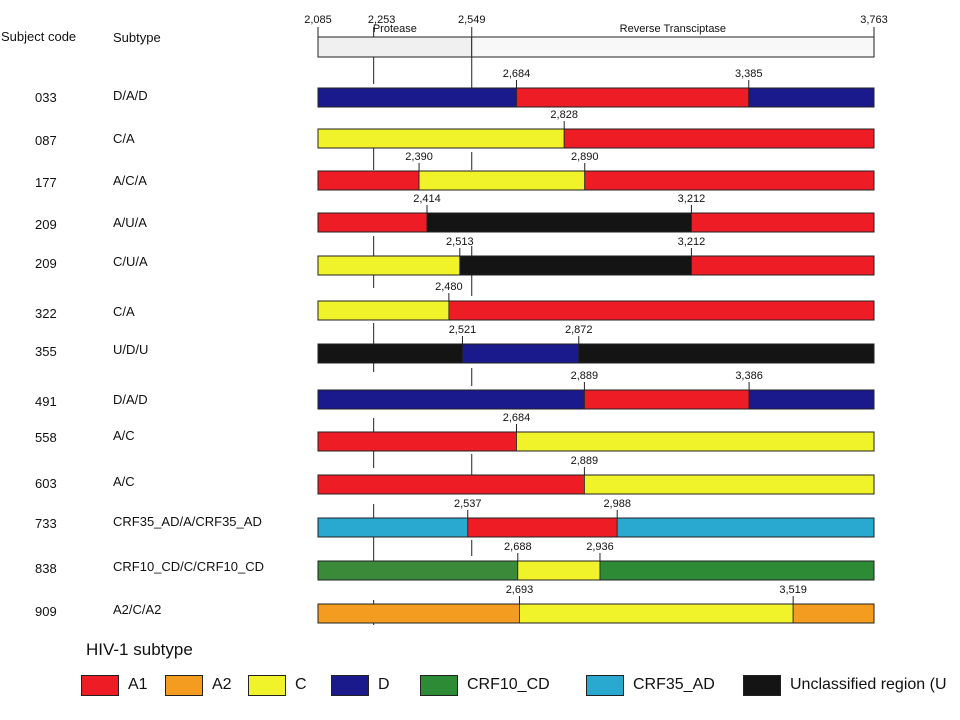 Image resolution: width=960 pixels, height=720 pixels. What do you see at coordinates (673, 29) in the screenshot?
I see `genome-region-label: Reverse Transciptase` at bounding box center [673, 29].